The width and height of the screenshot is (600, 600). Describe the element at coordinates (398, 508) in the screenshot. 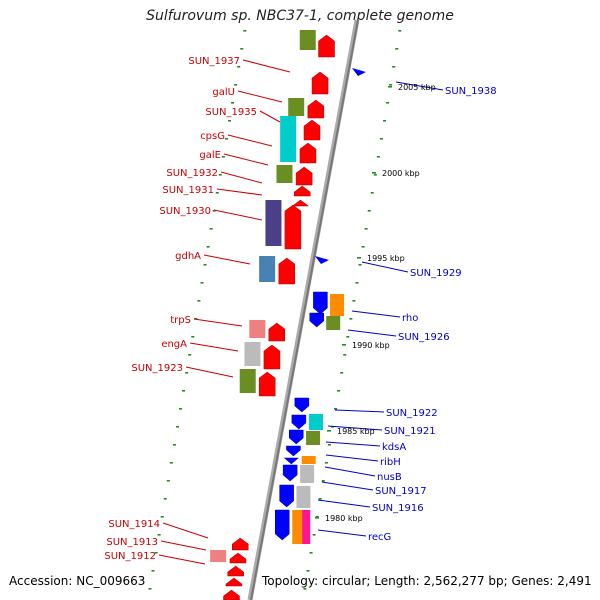

I see `gene-label-sun_1916: SUN_1916` at that location.